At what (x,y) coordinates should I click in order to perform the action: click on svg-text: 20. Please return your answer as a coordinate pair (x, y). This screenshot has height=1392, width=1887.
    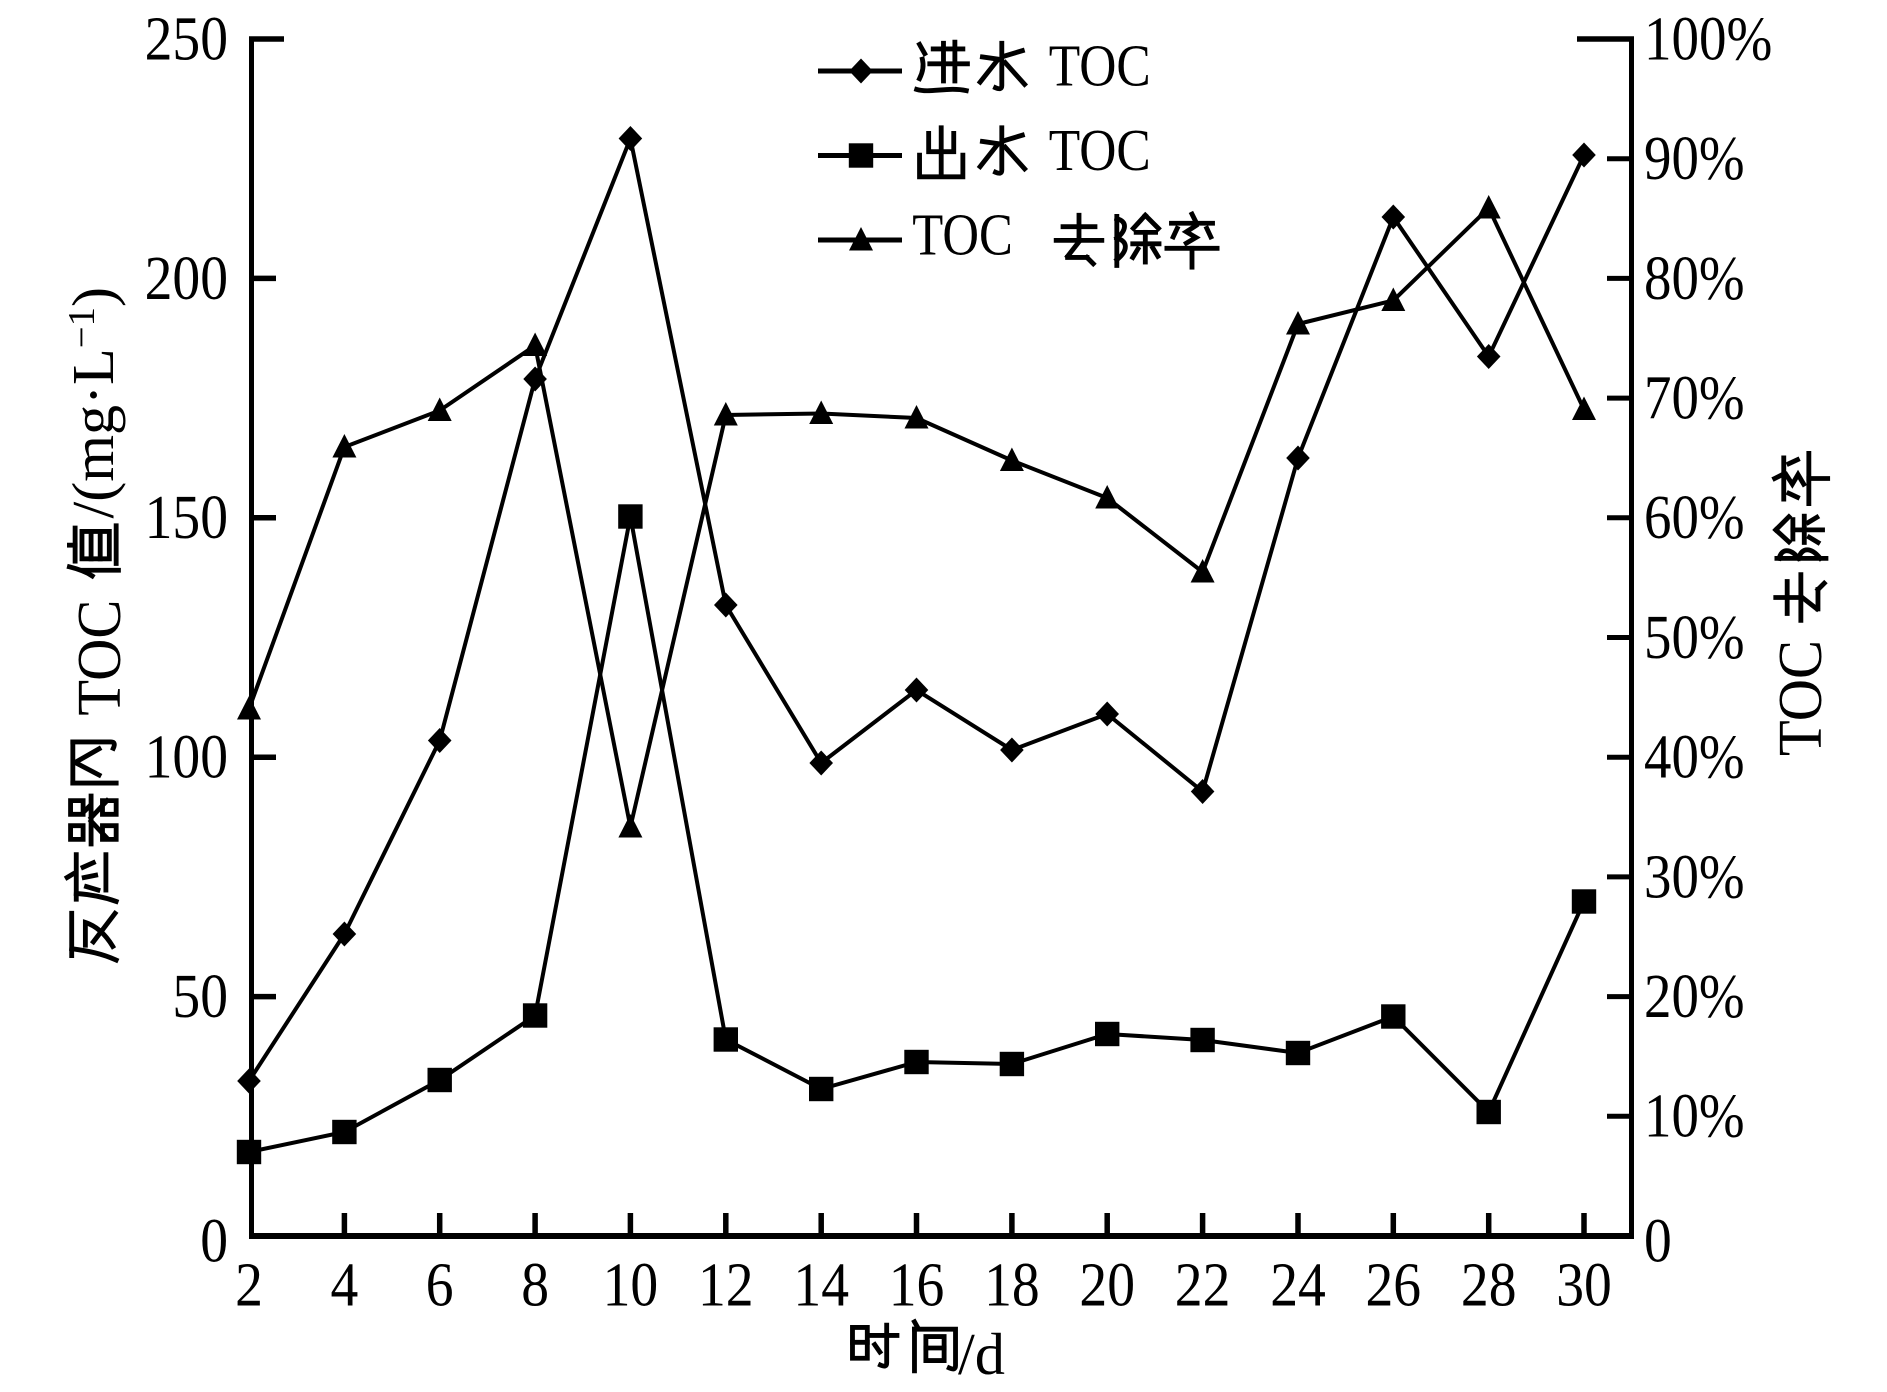
    Looking at the image, I should click on (1107, 1285).